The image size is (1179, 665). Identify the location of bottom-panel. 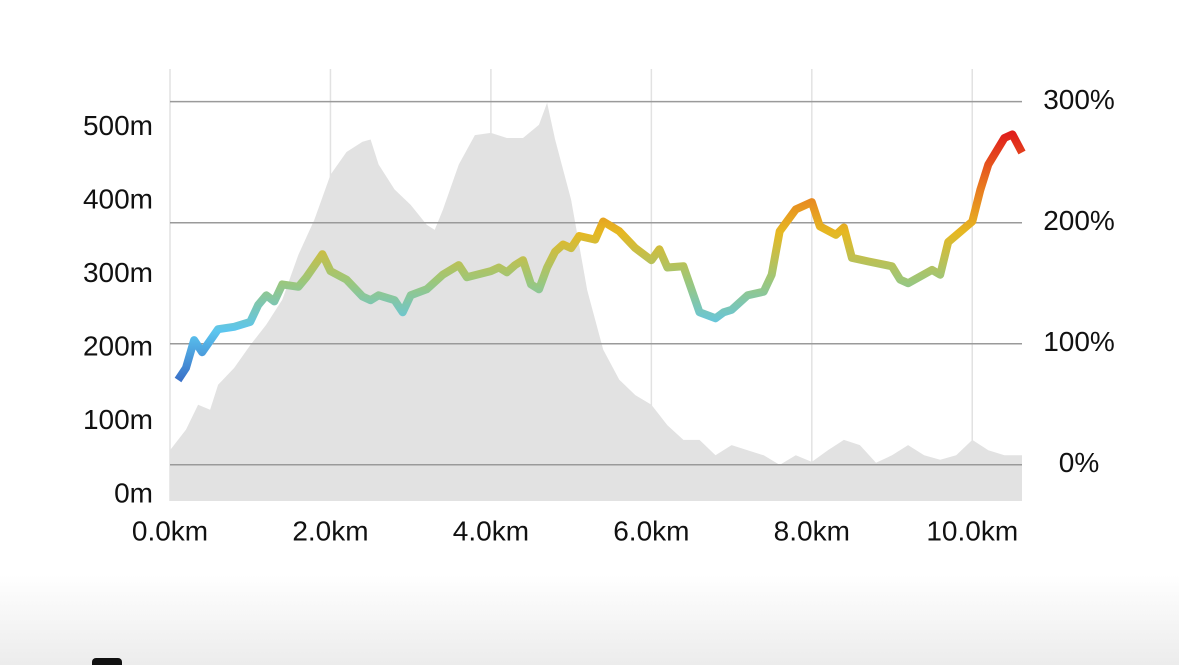
(589, 620).